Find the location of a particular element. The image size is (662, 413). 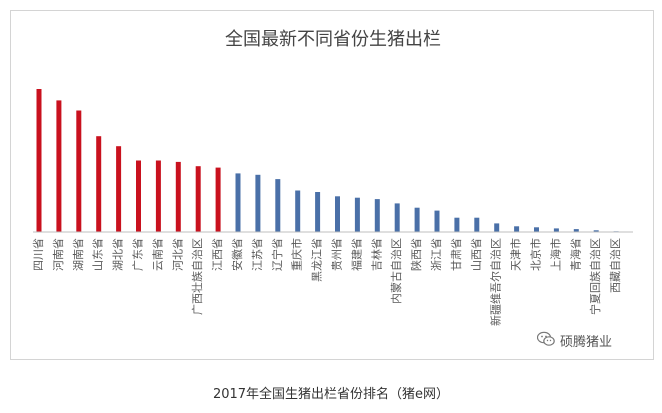

category-label-6: 云南省 is located at coordinates (157, 254).